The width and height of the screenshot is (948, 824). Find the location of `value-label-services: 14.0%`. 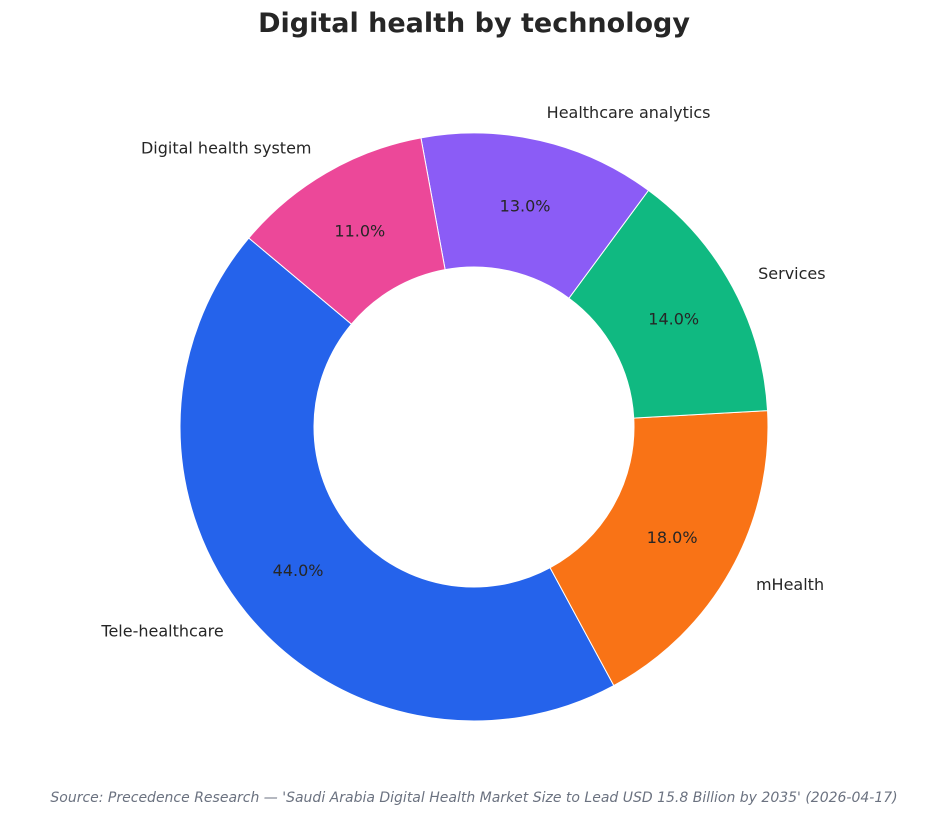

value-label-services: 14.0% is located at coordinates (673, 319).